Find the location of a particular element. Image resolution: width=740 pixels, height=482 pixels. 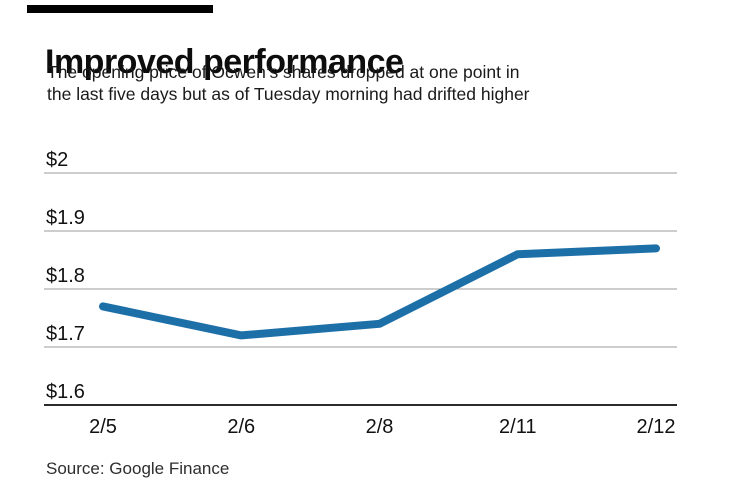

kicker-bar is located at coordinates (120, 9).